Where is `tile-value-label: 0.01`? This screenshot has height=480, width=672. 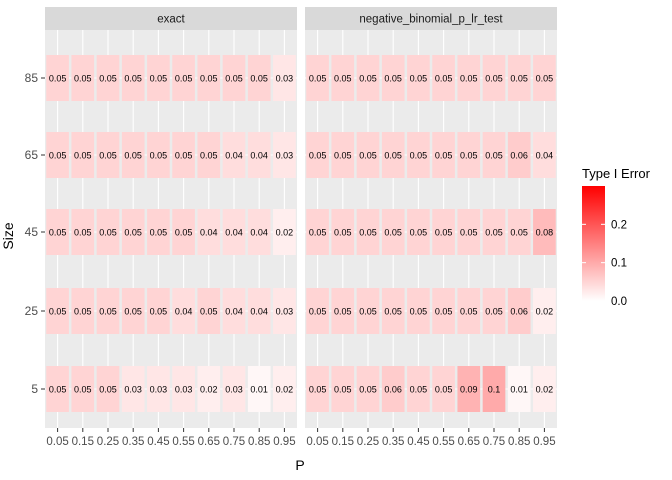 tile-value-label: 0.01 is located at coordinates (519, 390).